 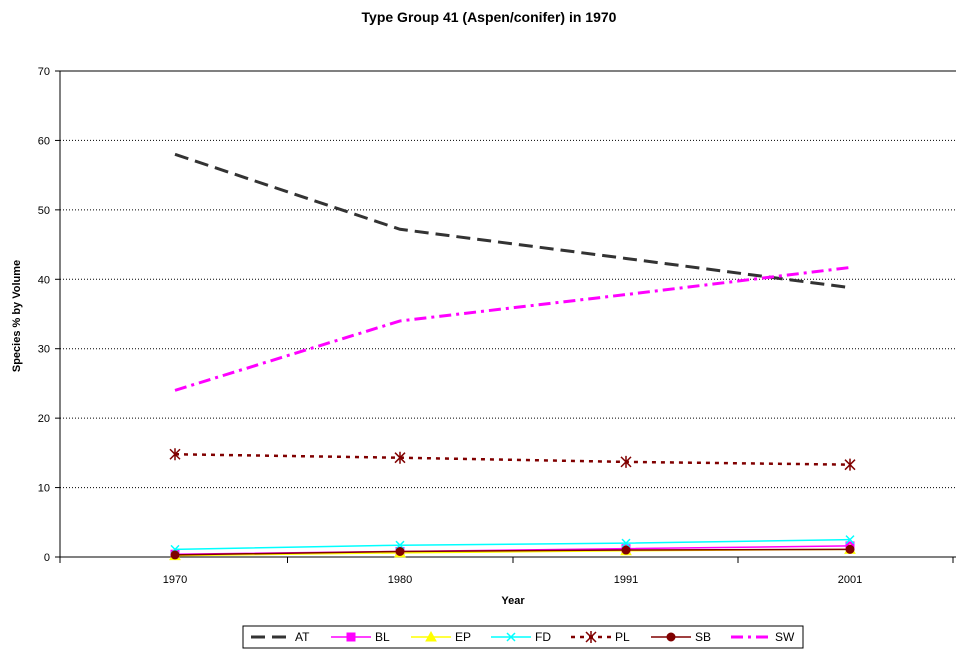 I want to click on y-tick-label: 40, so click(x=44, y=280).